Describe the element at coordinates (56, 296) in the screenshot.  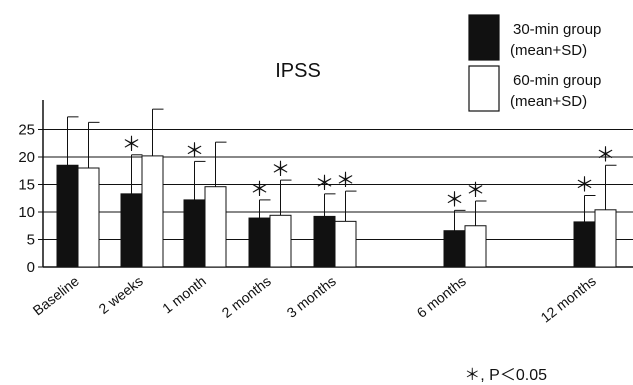
I see `x-tick-label: Baseline` at that location.